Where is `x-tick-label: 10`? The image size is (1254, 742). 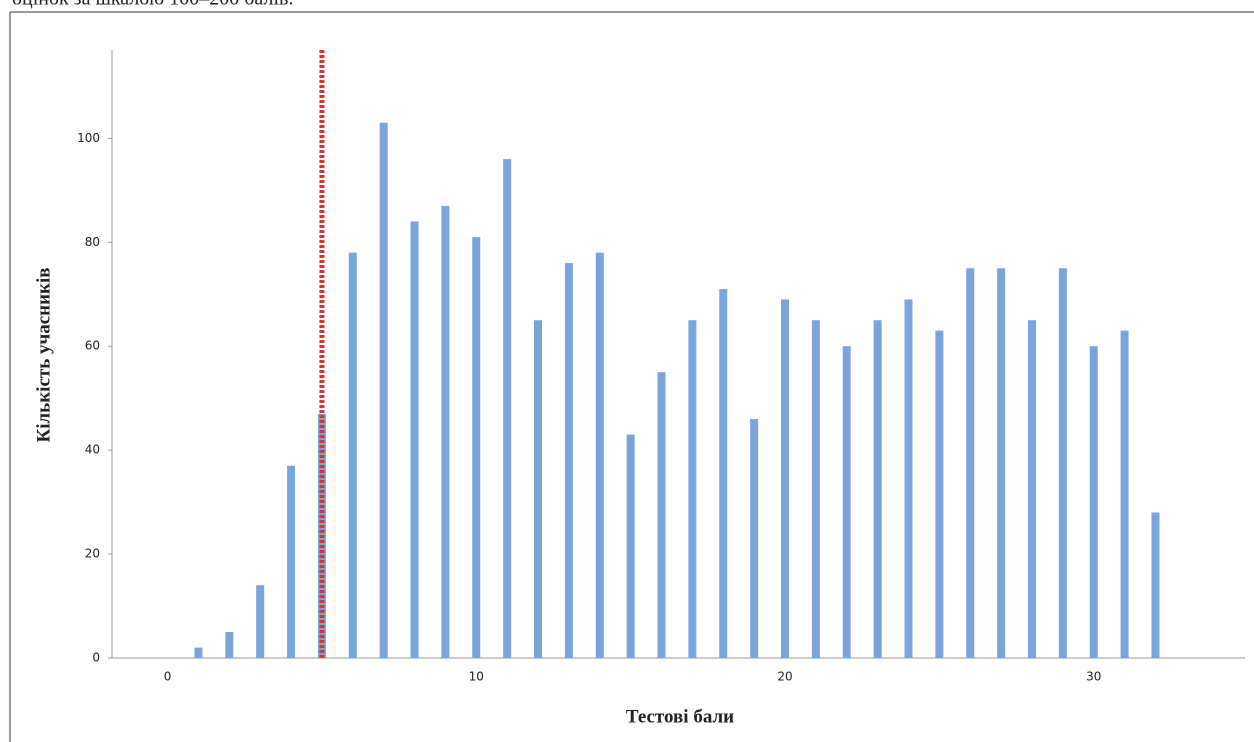
x-tick-label: 10 is located at coordinates (476, 677).